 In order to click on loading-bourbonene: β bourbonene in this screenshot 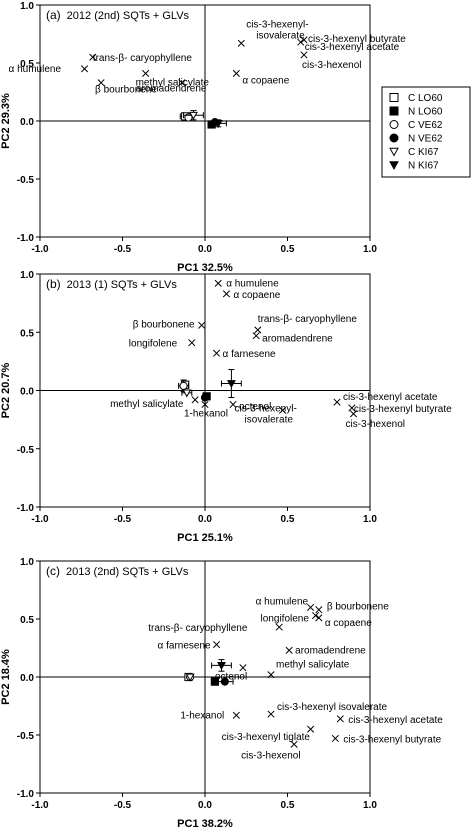, I will do `click(126, 87)`.